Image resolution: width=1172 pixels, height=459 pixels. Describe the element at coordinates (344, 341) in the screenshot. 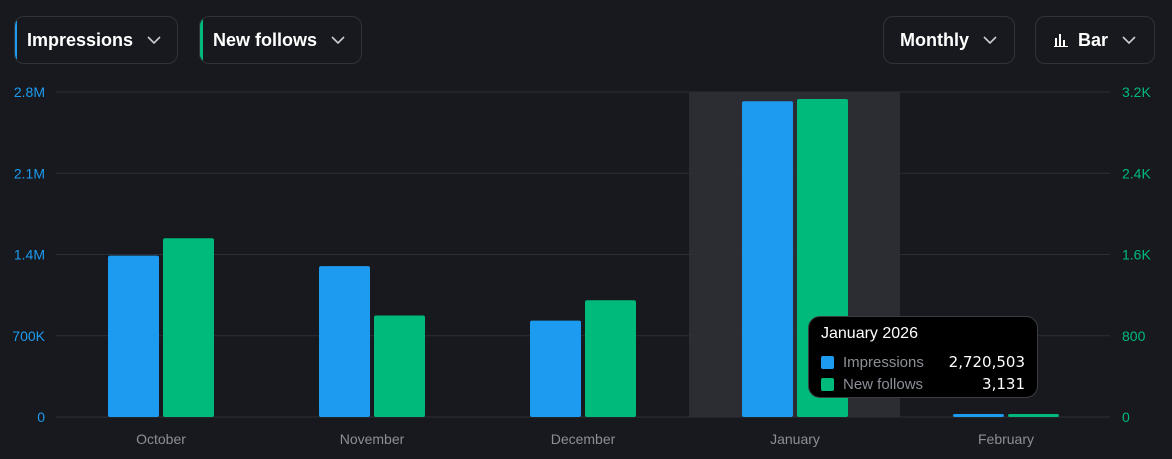

I see `bar-impressions-november` at that location.